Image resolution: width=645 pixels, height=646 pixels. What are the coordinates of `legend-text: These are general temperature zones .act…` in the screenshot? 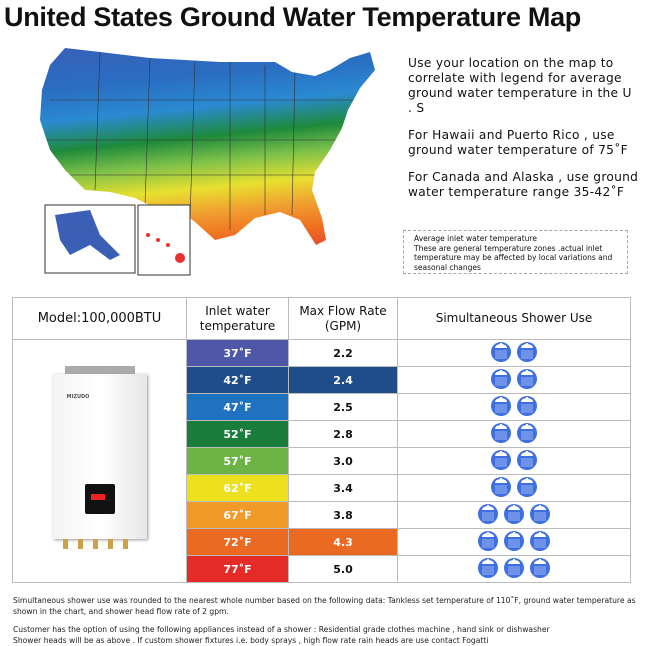 It's located at (513, 257).